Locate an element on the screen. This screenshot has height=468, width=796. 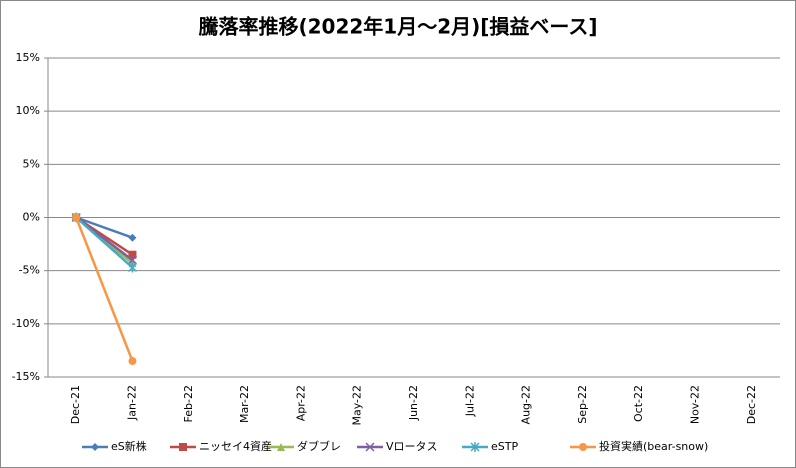
legend-label: Vロータス is located at coordinates (412, 446).